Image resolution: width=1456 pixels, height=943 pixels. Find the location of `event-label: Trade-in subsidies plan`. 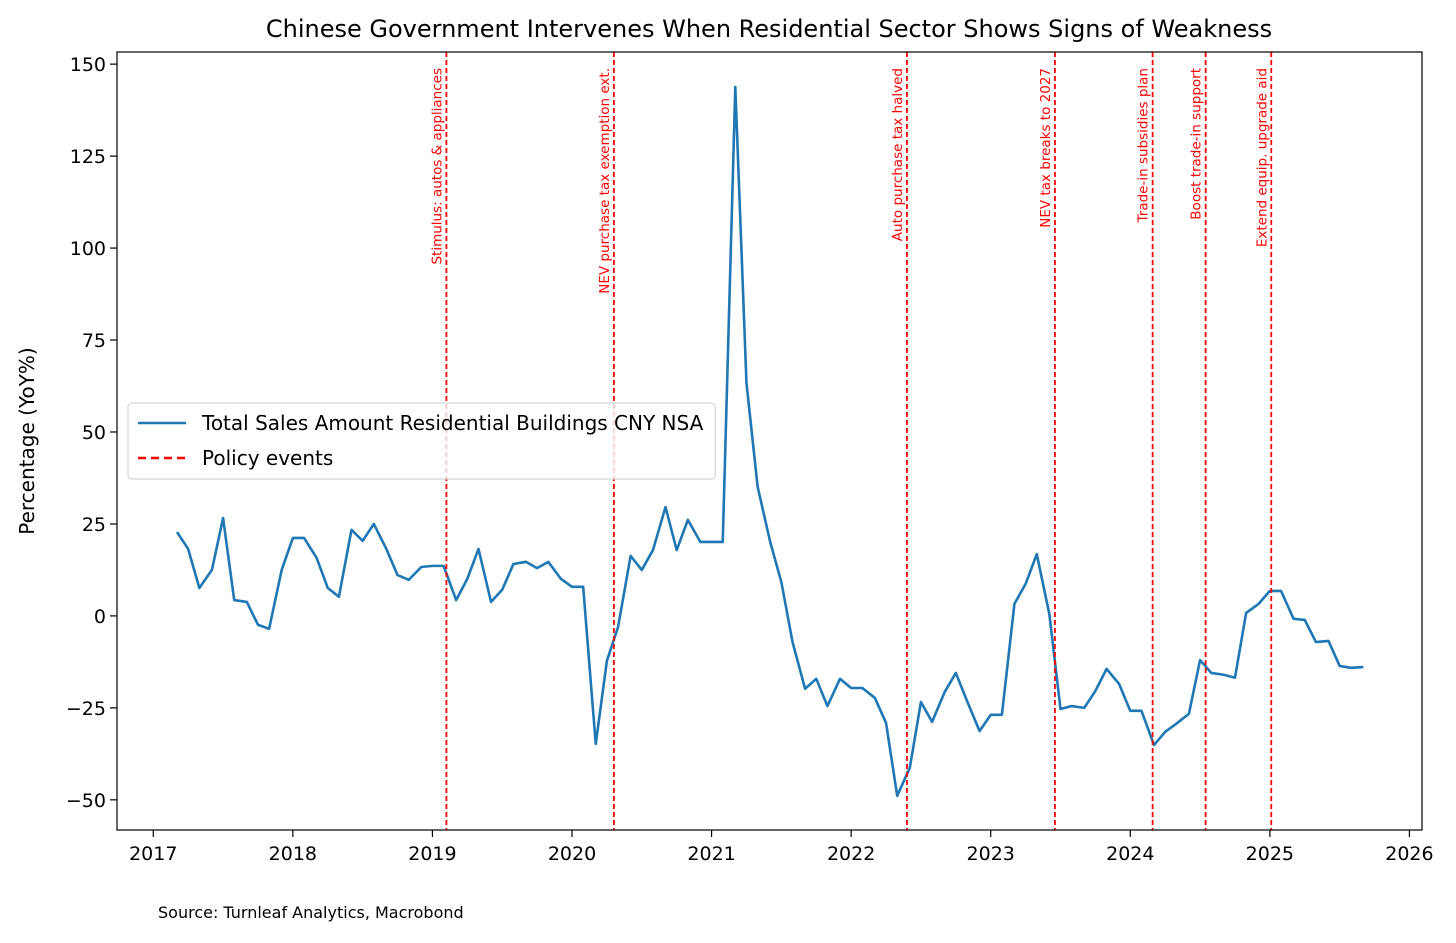

event-label: Trade-in subsidies plan is located at coordinates (1144, 145).